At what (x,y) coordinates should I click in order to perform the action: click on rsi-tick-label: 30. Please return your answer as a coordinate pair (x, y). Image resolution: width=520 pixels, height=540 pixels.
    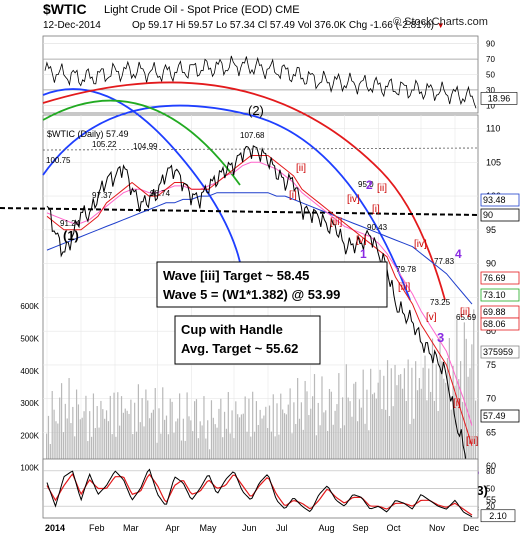
    Looking at the image, I should click on (490, 90).